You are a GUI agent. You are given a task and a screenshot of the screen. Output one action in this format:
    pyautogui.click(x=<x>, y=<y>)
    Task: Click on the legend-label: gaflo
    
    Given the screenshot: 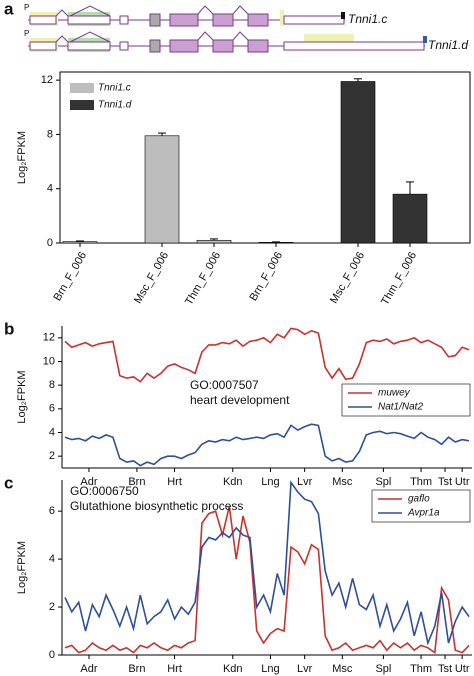 What is the action you would take?
    pyautogui.click(x=419, y=499)
    